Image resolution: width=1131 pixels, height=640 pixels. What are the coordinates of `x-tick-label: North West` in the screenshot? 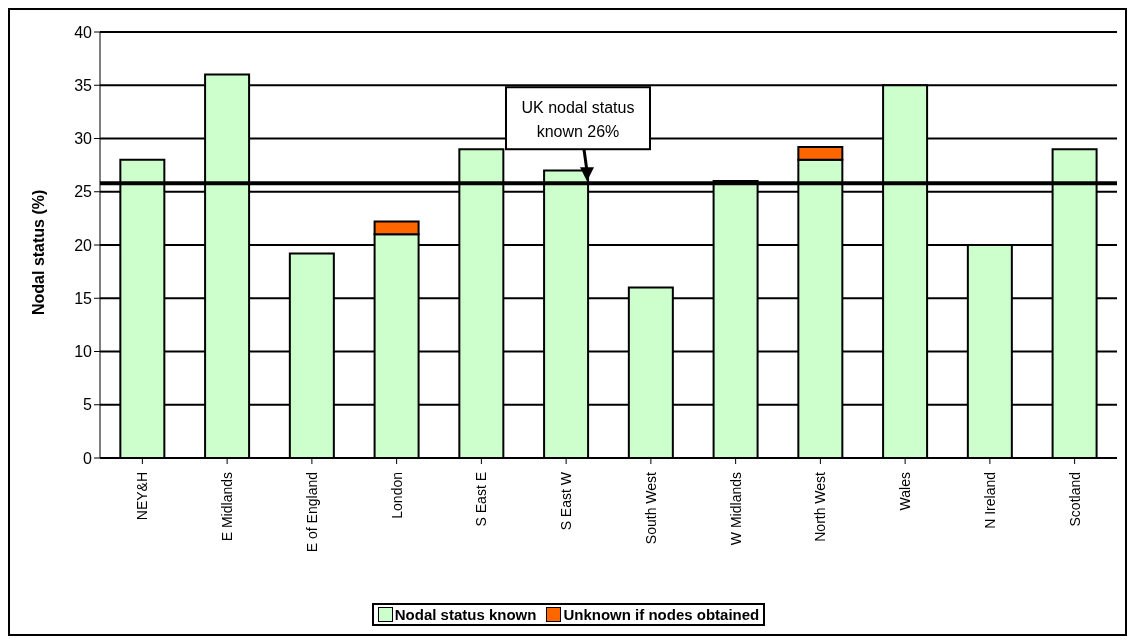 It's located at (820, 506).